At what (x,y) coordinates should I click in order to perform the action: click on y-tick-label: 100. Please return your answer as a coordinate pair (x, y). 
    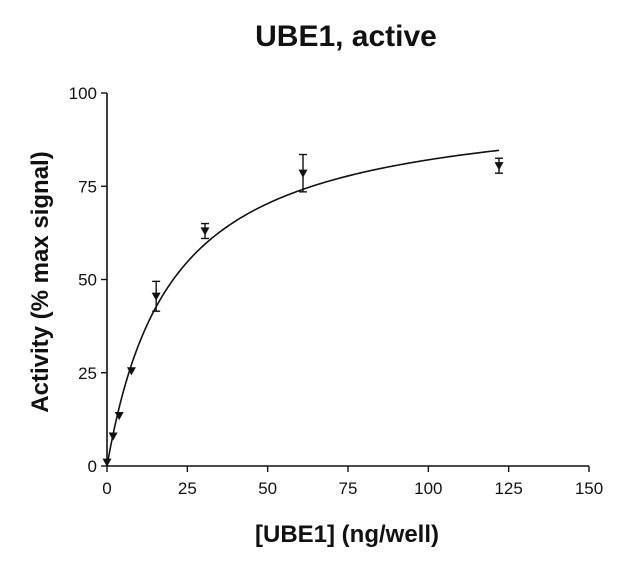
    Looking at the image, I should click on (83, 93).